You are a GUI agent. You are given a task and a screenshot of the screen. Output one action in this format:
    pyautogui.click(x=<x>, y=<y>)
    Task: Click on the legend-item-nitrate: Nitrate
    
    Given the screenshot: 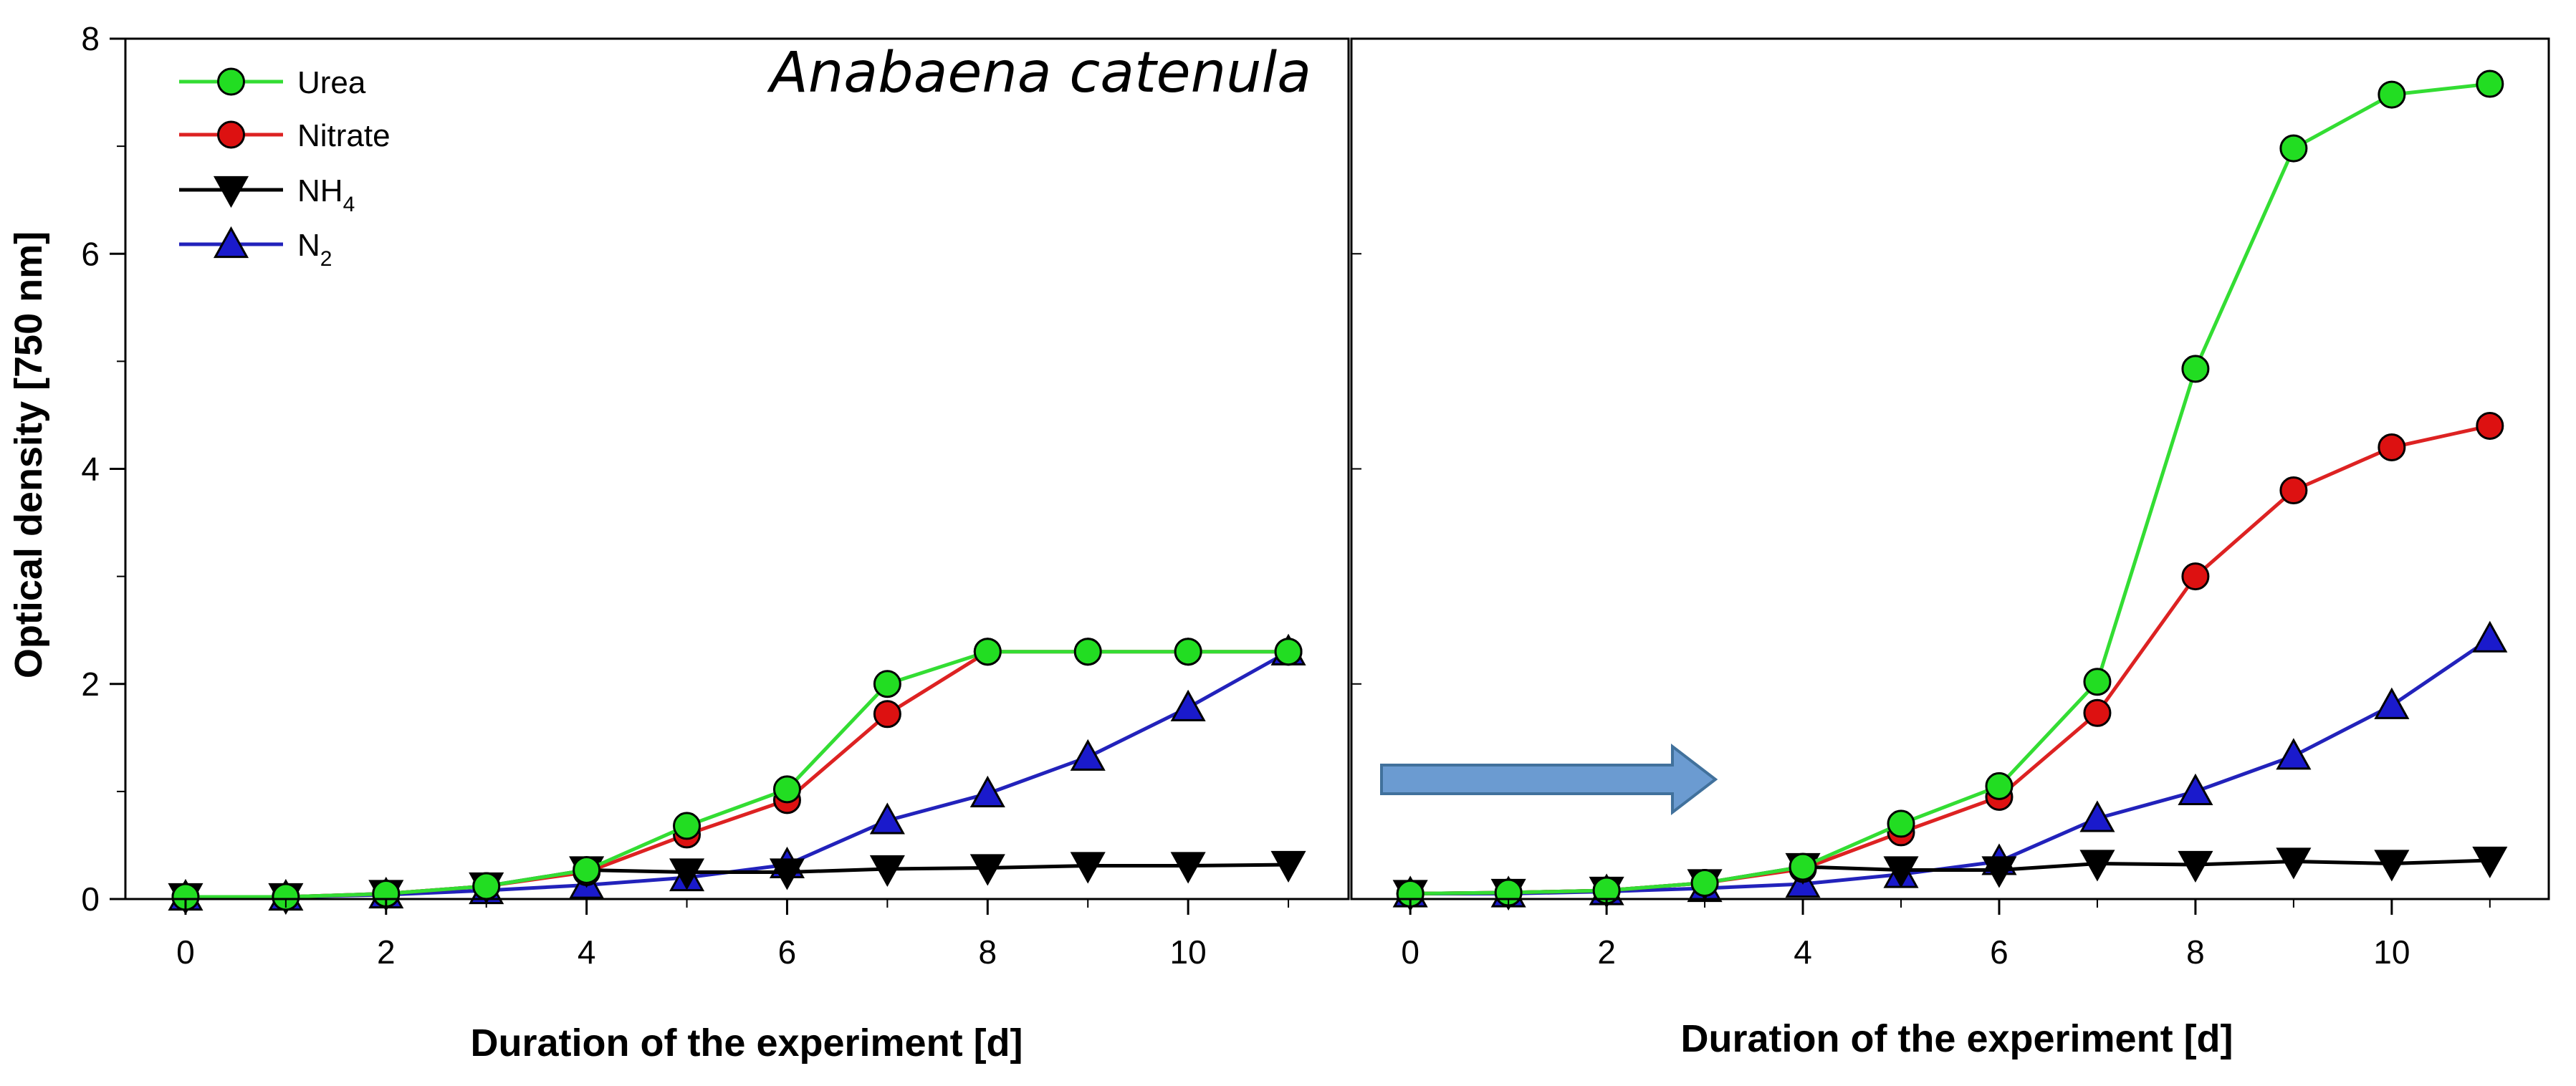 What is the action you would take?
    pyautogui.click(x=285, y=135)
    